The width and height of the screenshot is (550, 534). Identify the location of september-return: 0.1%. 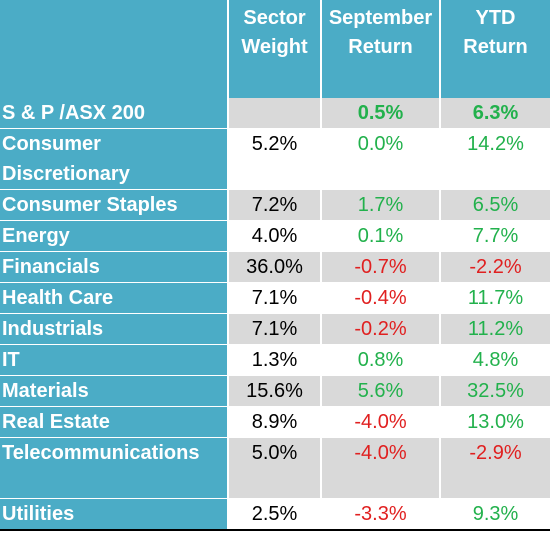
(380, 236).